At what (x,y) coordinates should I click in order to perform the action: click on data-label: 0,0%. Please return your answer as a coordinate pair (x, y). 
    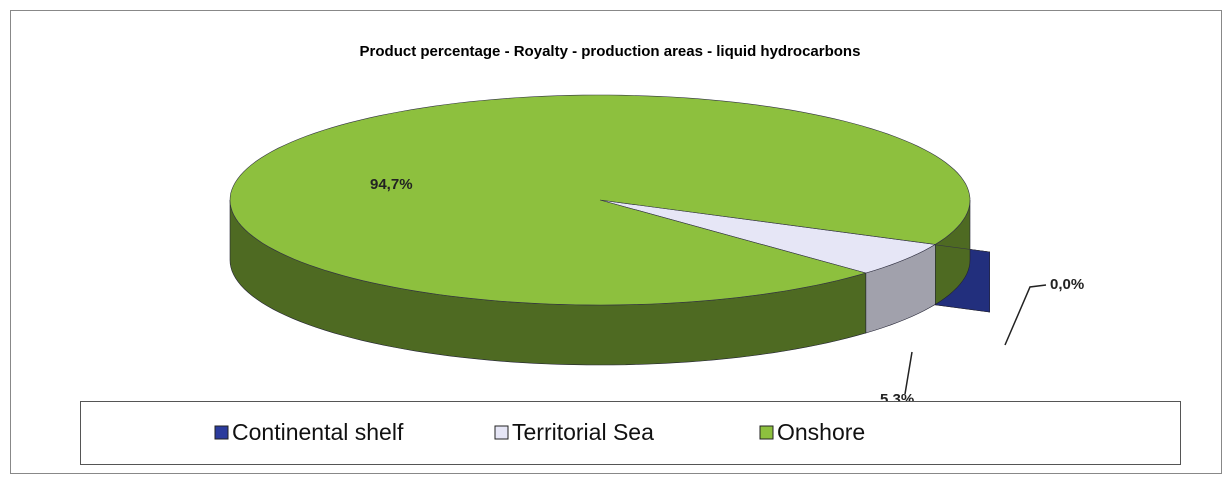
    Looking at the image, I should click on (1067, 284).